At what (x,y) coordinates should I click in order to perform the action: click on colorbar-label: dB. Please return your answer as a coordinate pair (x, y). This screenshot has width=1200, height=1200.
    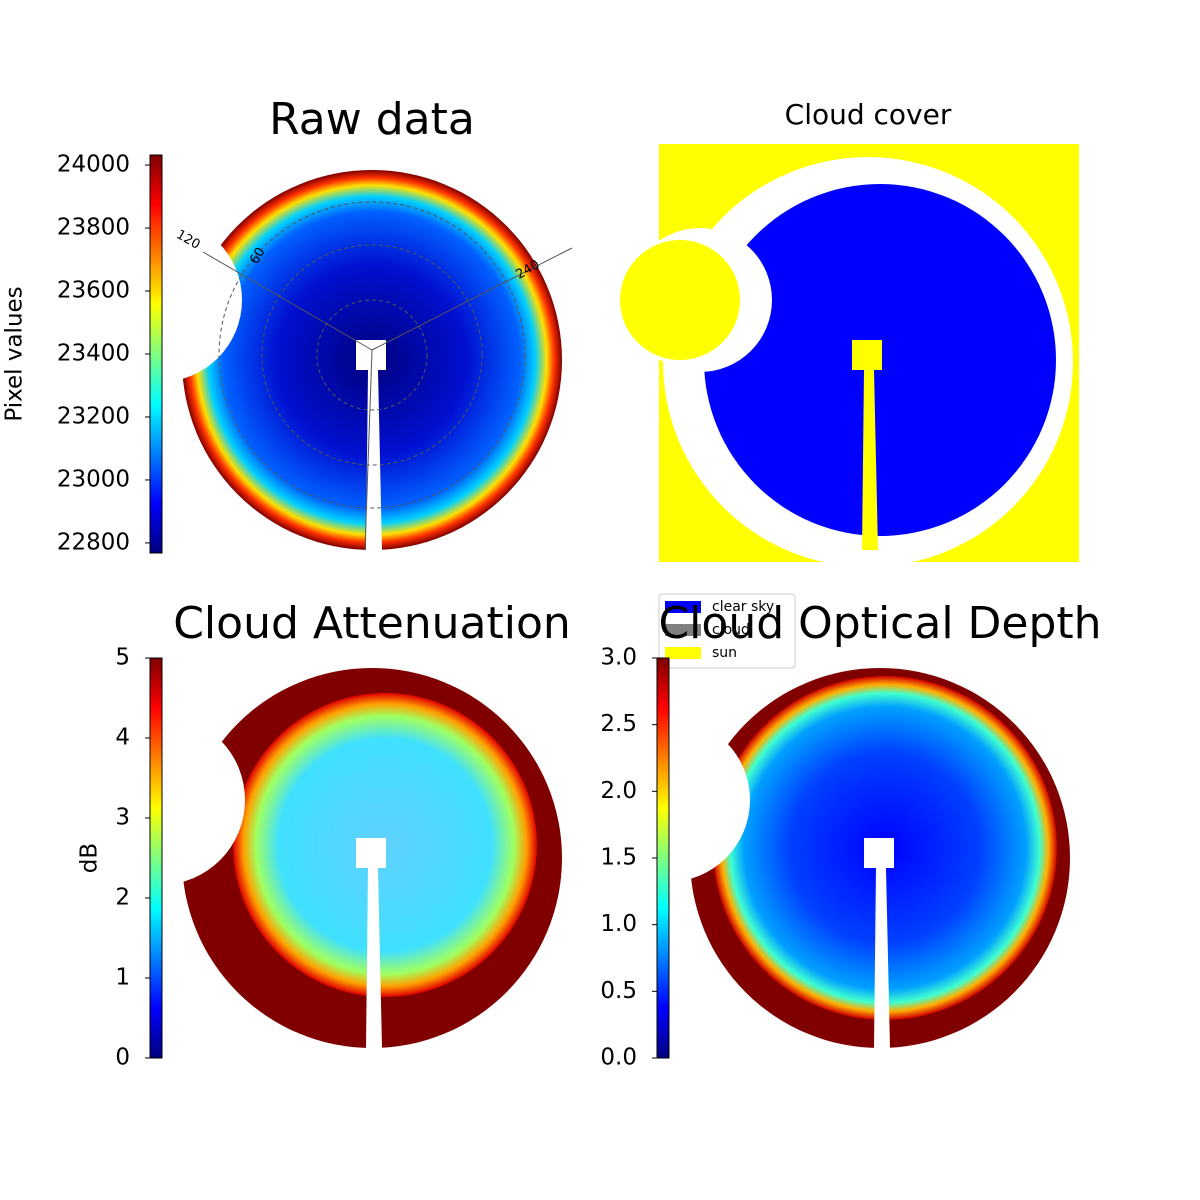
    Looking at the image, I should click on (90, 858).